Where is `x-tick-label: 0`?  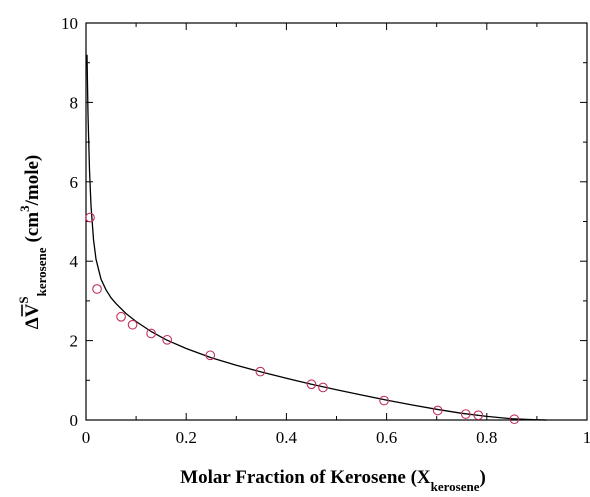
x-tick-label: 0 is located at coordinates (86, 437).